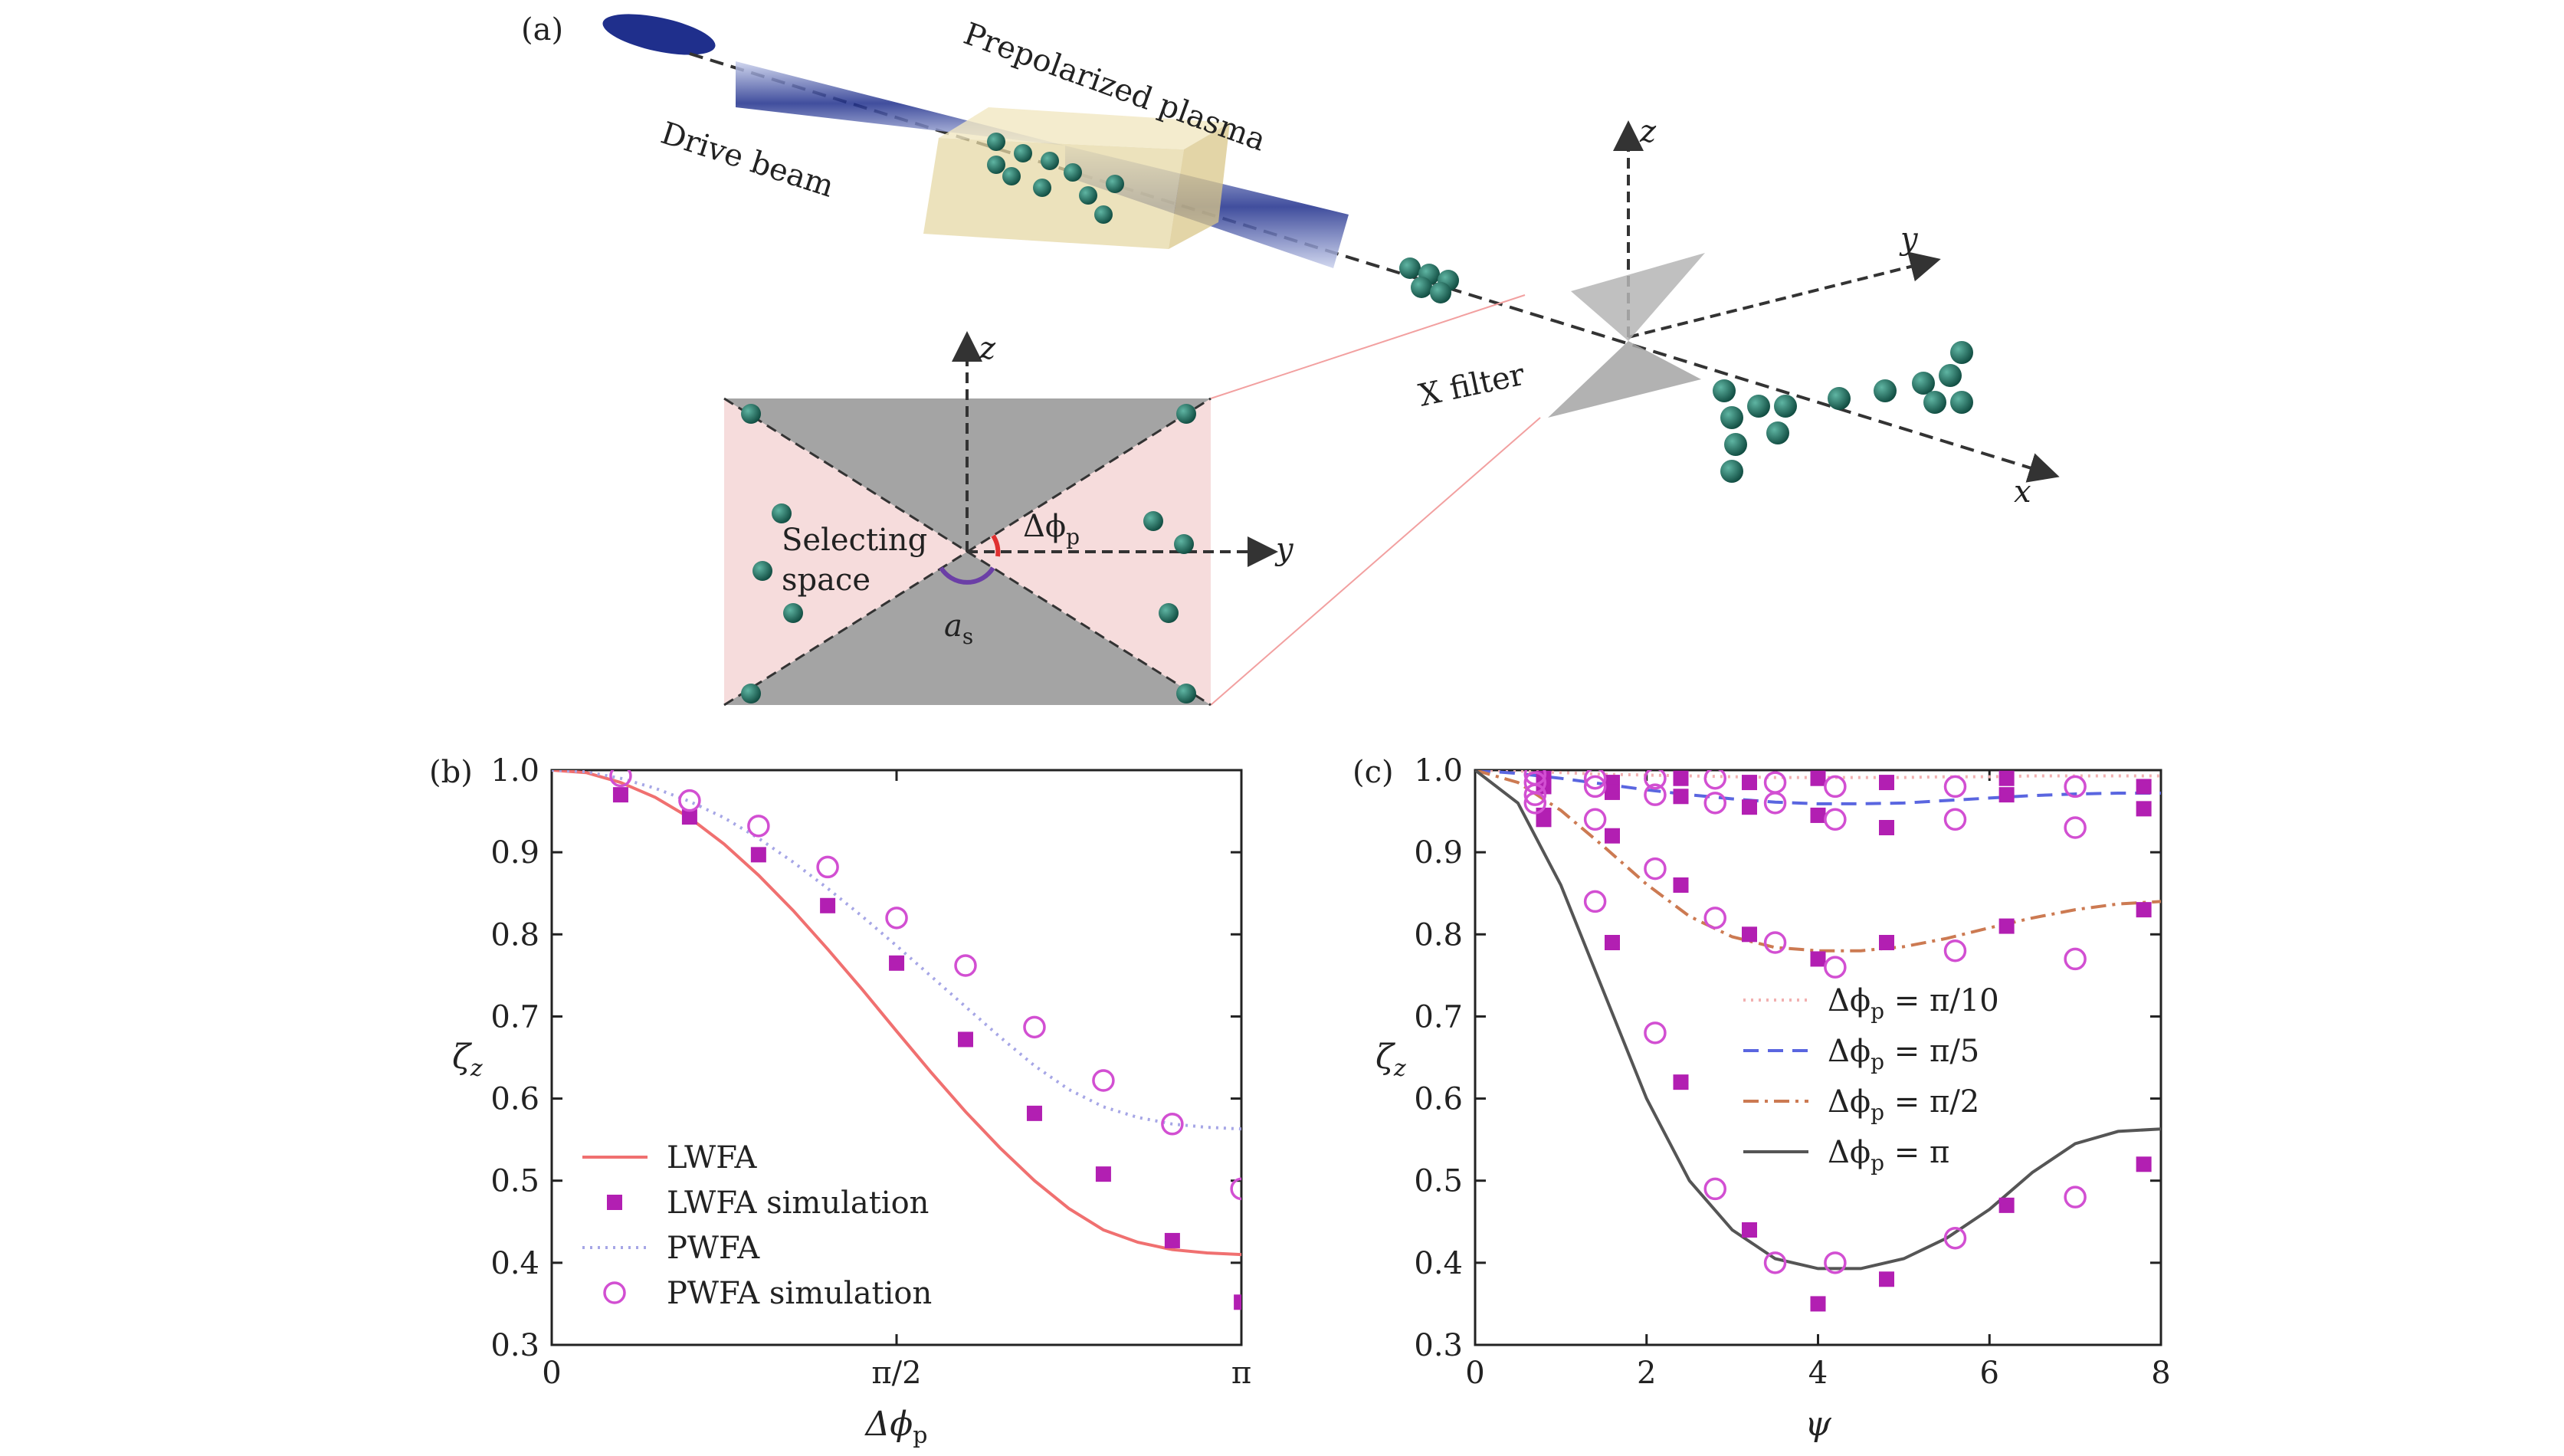  I want to click on x-axis-3d-label: x, so click(2022, 492).